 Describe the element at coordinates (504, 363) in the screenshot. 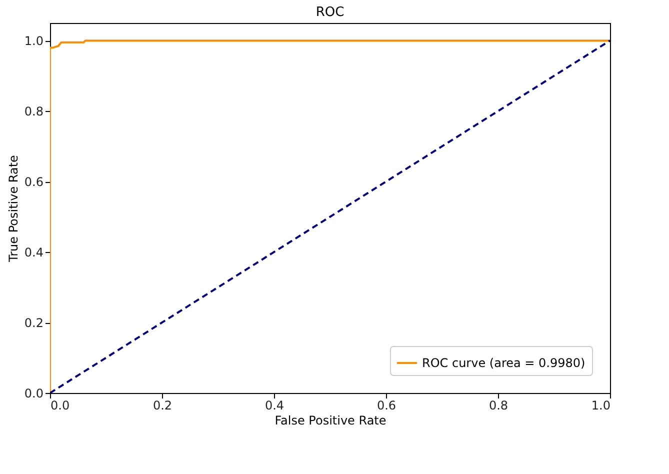

I see `legend-label: ROC curve (area = 0.9980)` at that location.